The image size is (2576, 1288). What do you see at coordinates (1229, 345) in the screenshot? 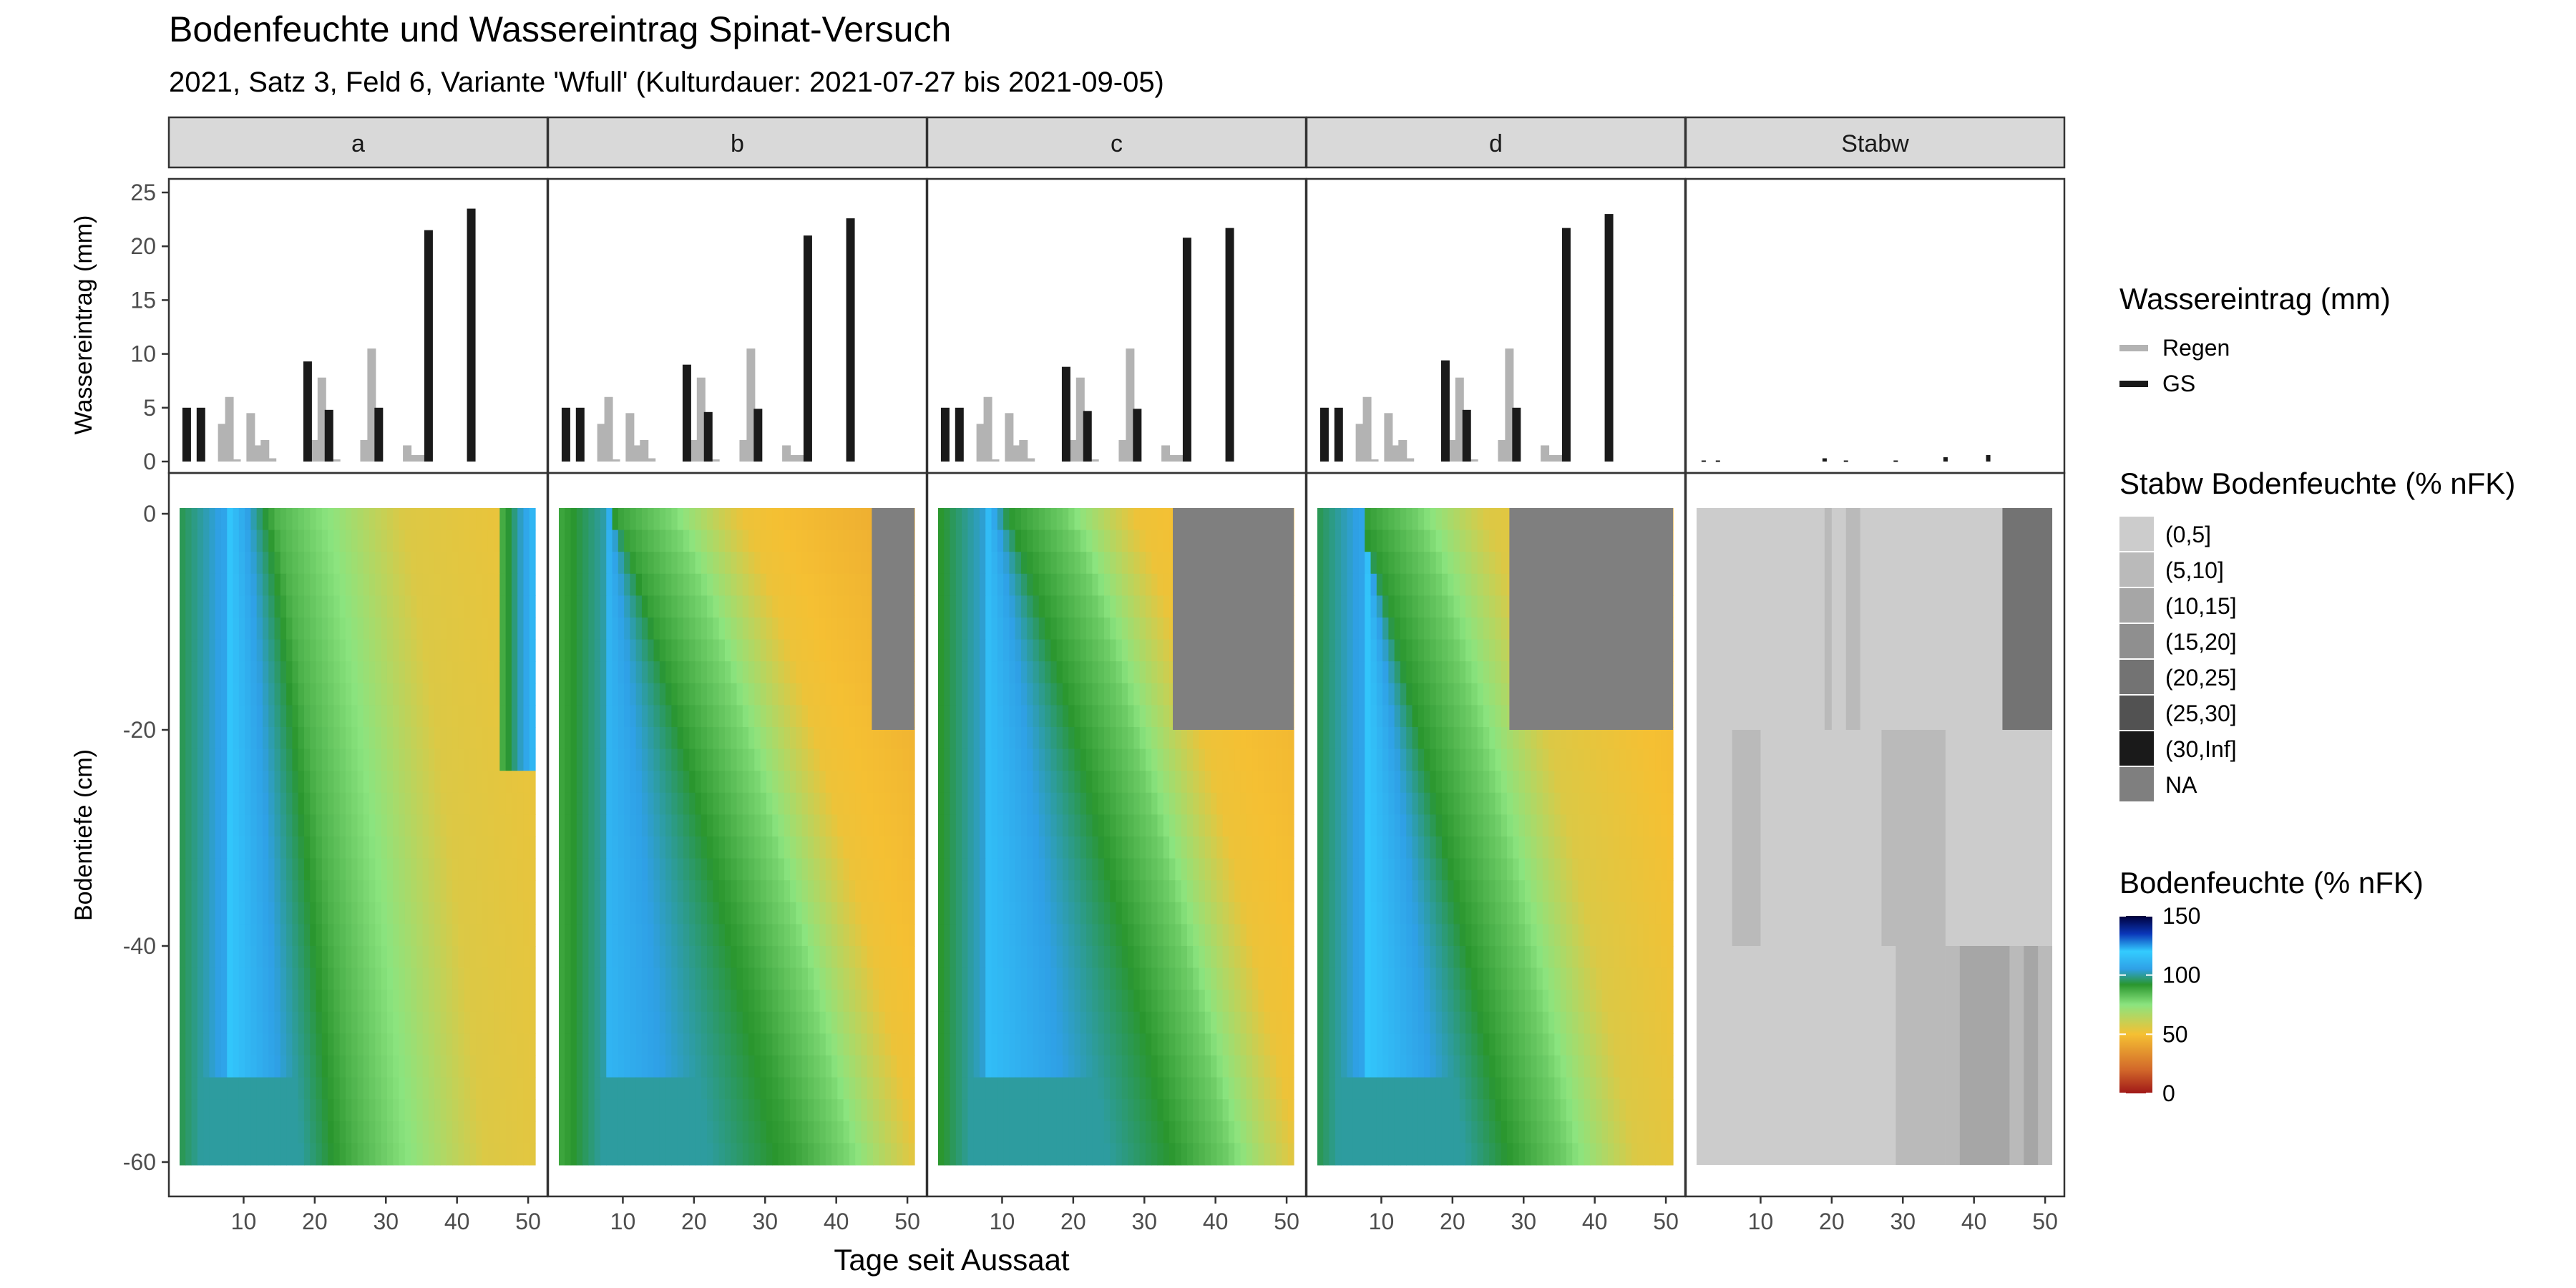
I see `bar-gs` at bounding box center [1229, 345].